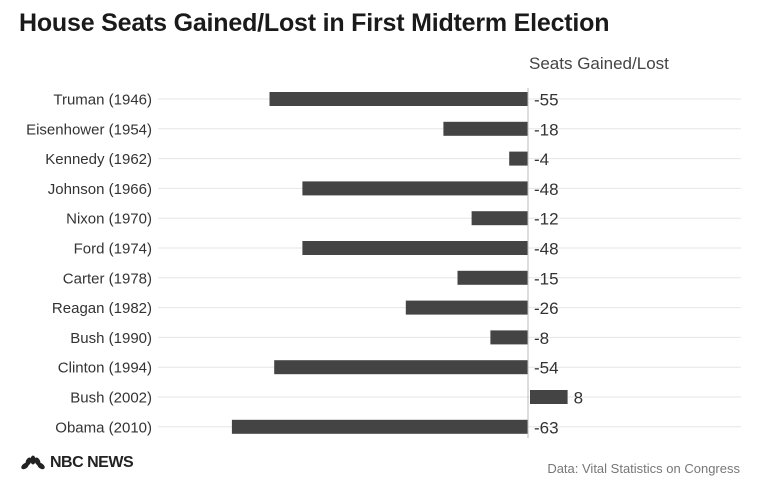 The width and height of the screenshot is (760, 494). I want to click on data-label: -54, so click(546, 368).